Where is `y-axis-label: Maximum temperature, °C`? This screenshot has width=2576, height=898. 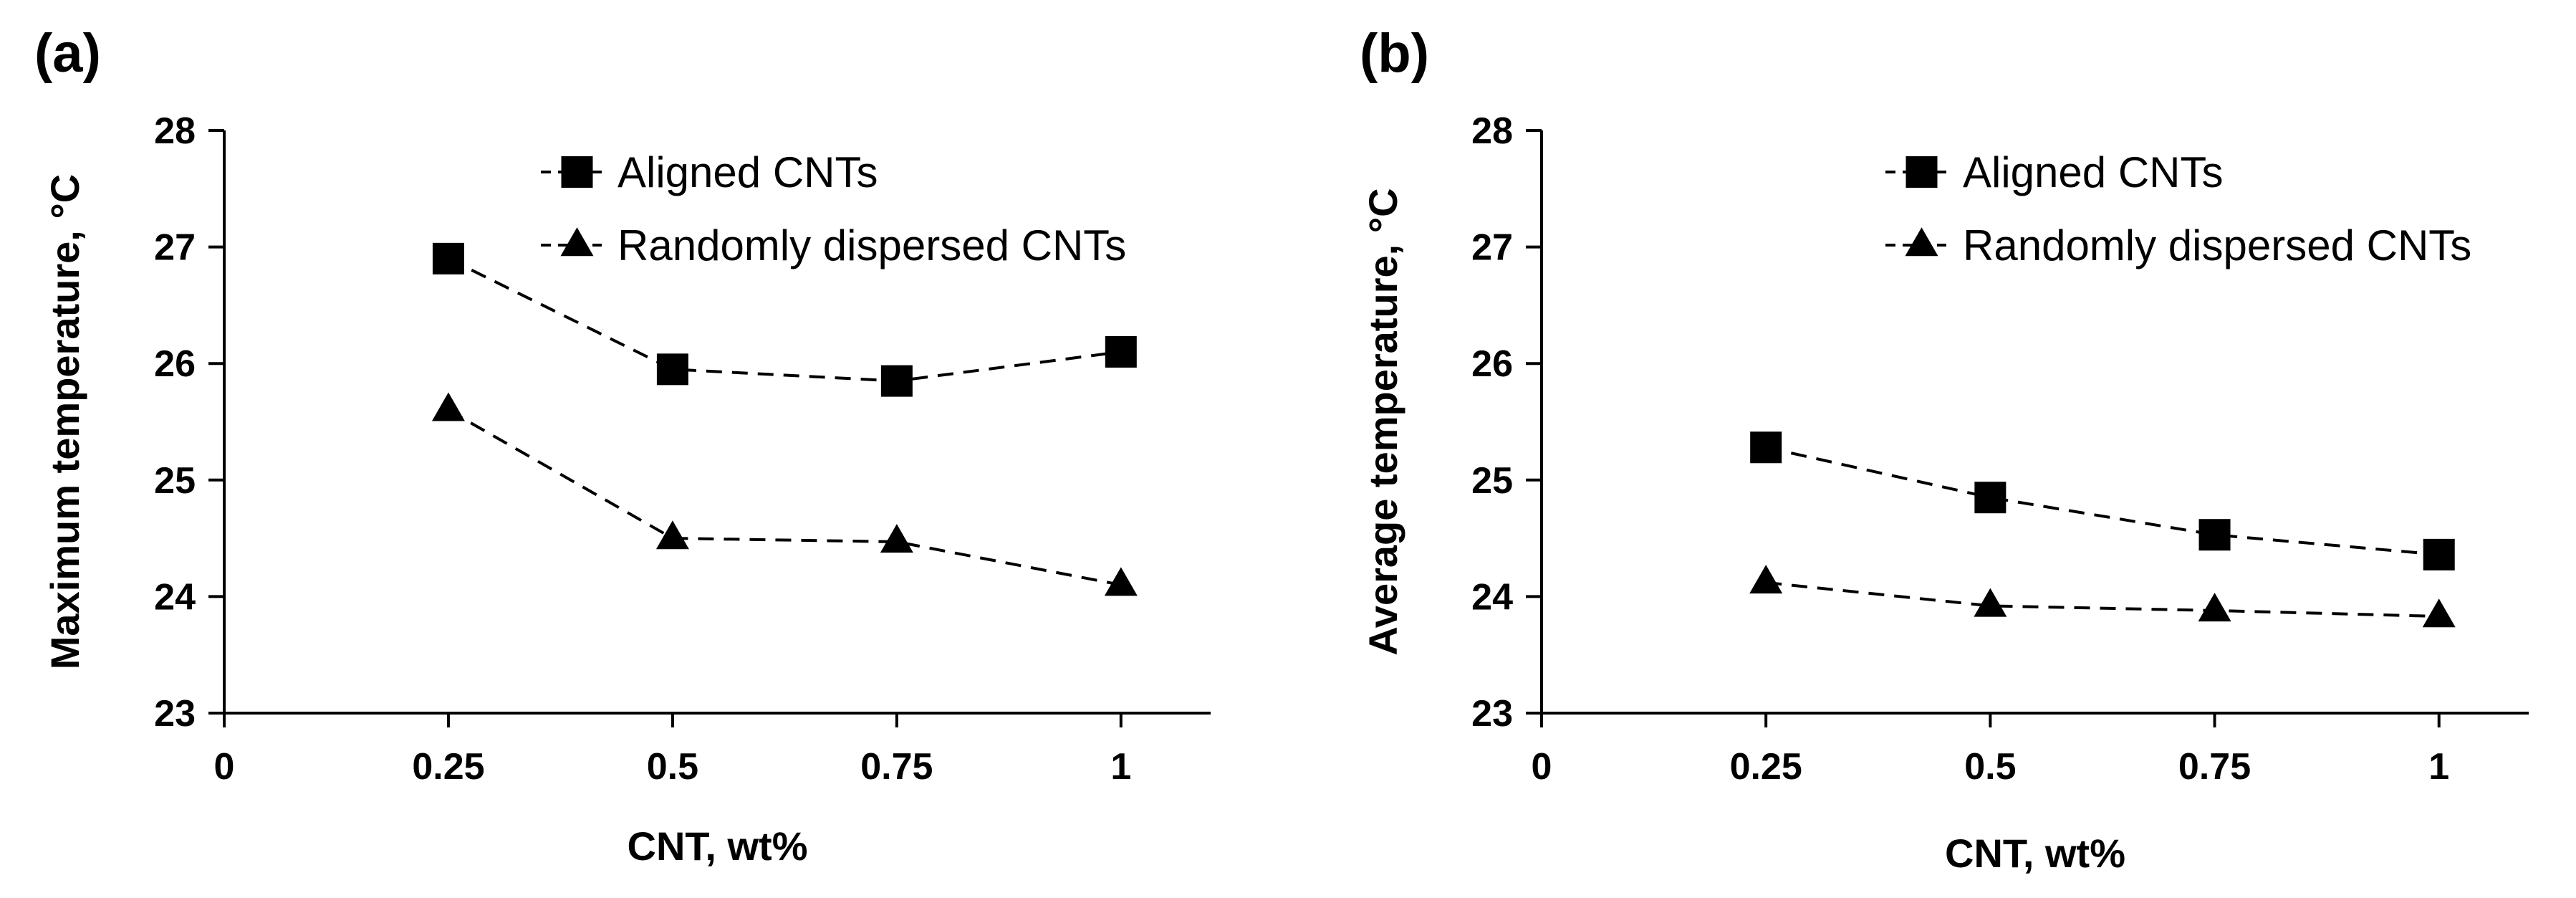 y-axis-label: Maximum temperature, °C is located at coordinates (64, 422).